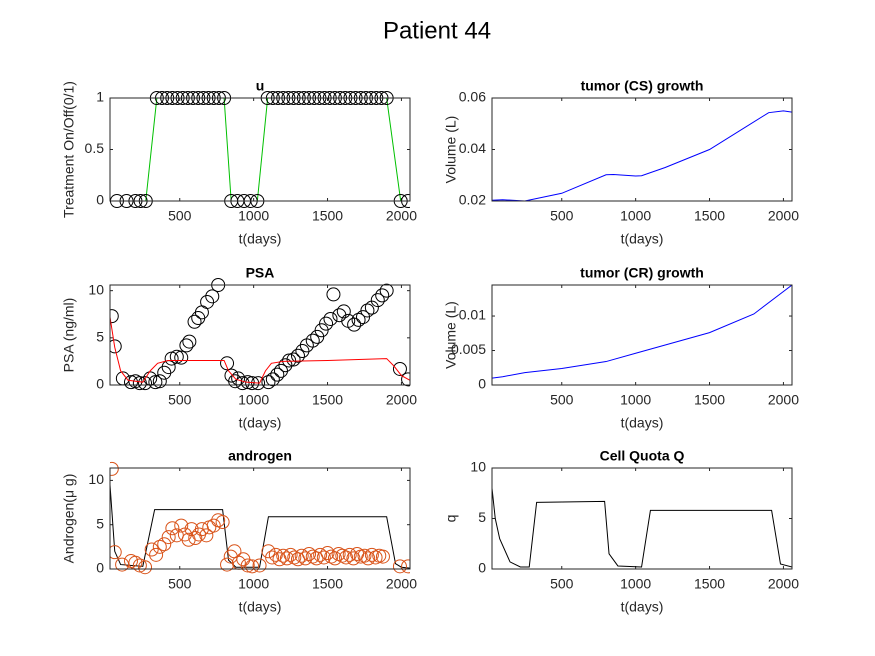 Image resolution: width=875 pixels, height=656 pixels. I want to click on figure-title: Patient 44, so click(437, 30).